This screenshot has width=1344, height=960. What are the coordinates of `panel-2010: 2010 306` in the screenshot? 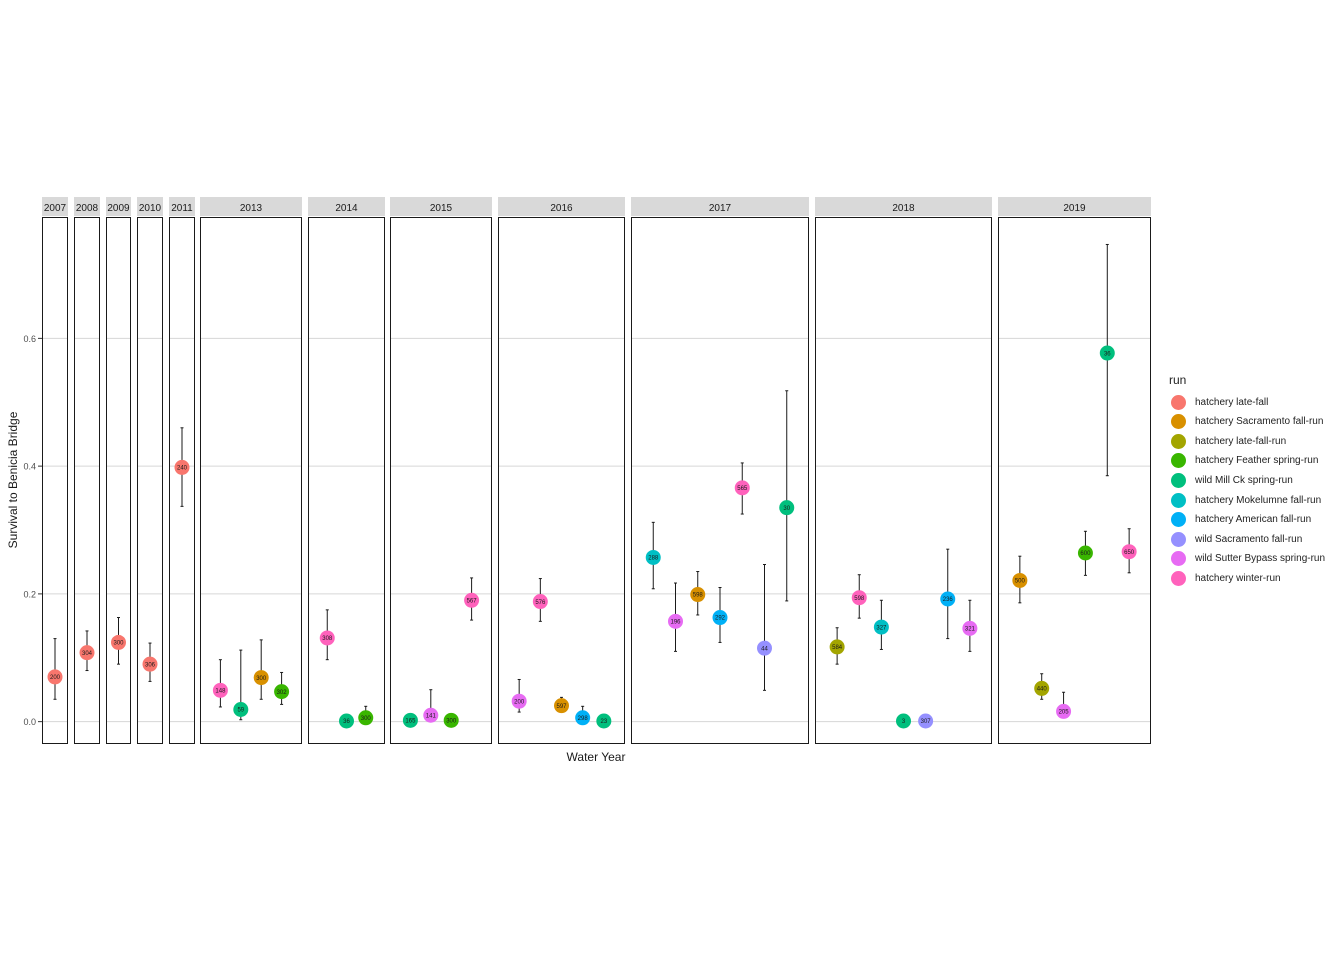 It's located at (150, 470).